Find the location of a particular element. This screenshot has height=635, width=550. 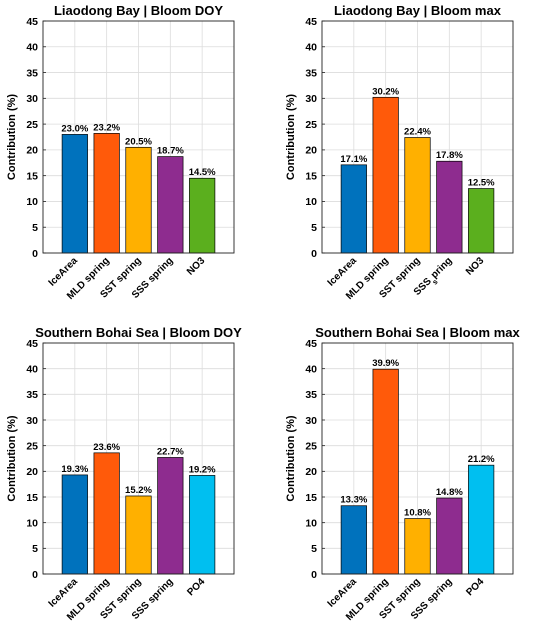

data-label: 14.5% is located at coordinates (202, 172).